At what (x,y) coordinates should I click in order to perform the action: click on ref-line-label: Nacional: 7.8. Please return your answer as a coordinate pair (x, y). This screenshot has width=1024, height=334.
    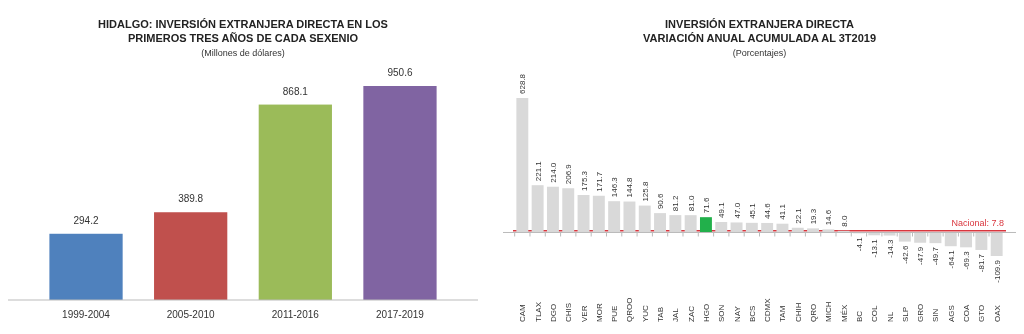
    Looking at the image, I should click on (977, 222).